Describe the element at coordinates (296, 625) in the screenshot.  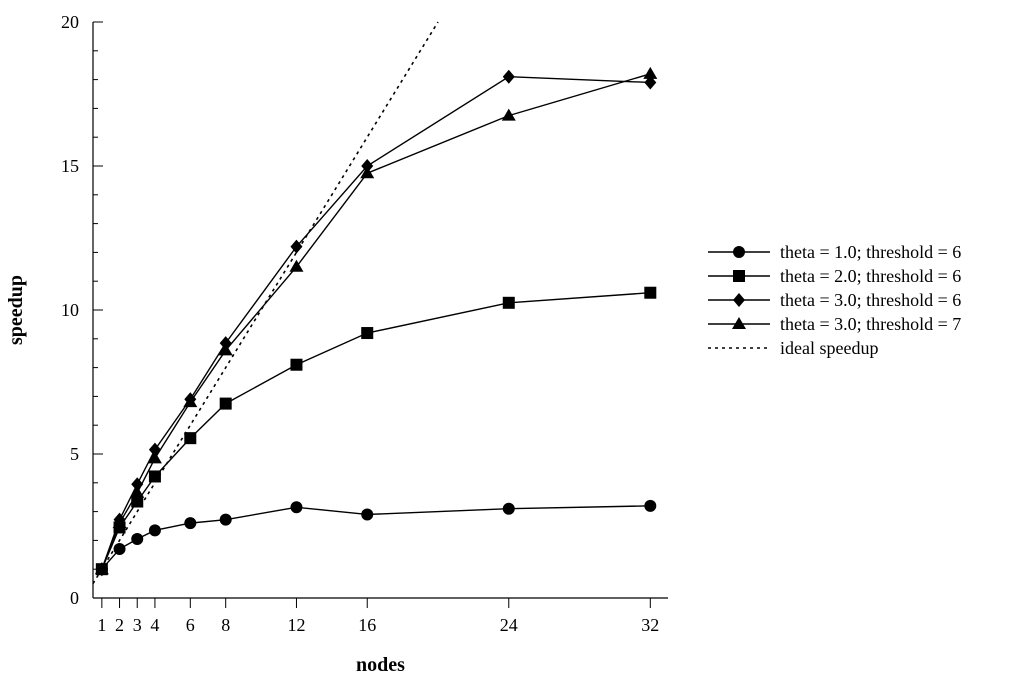
I see `x-tick-label: 12` at that location.